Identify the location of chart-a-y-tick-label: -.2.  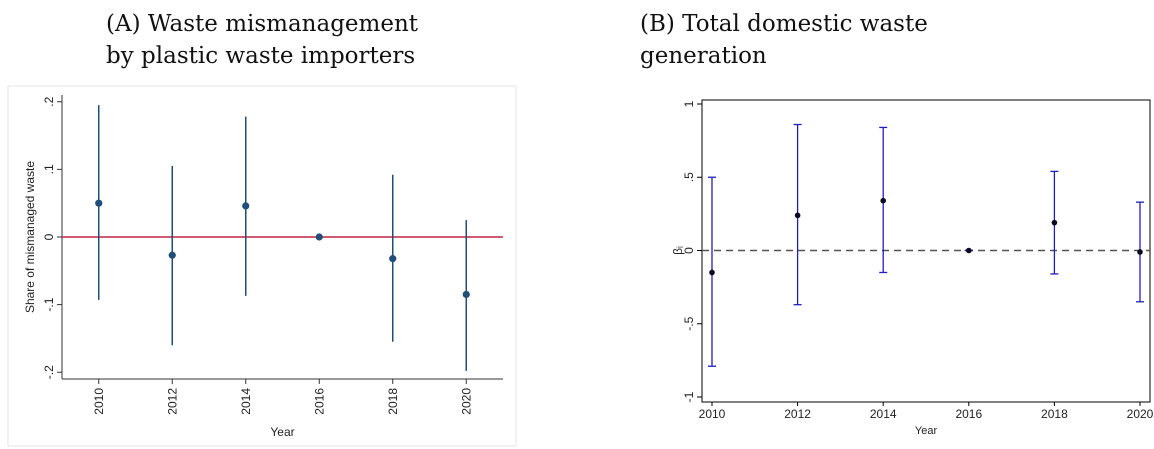
(49, 372).